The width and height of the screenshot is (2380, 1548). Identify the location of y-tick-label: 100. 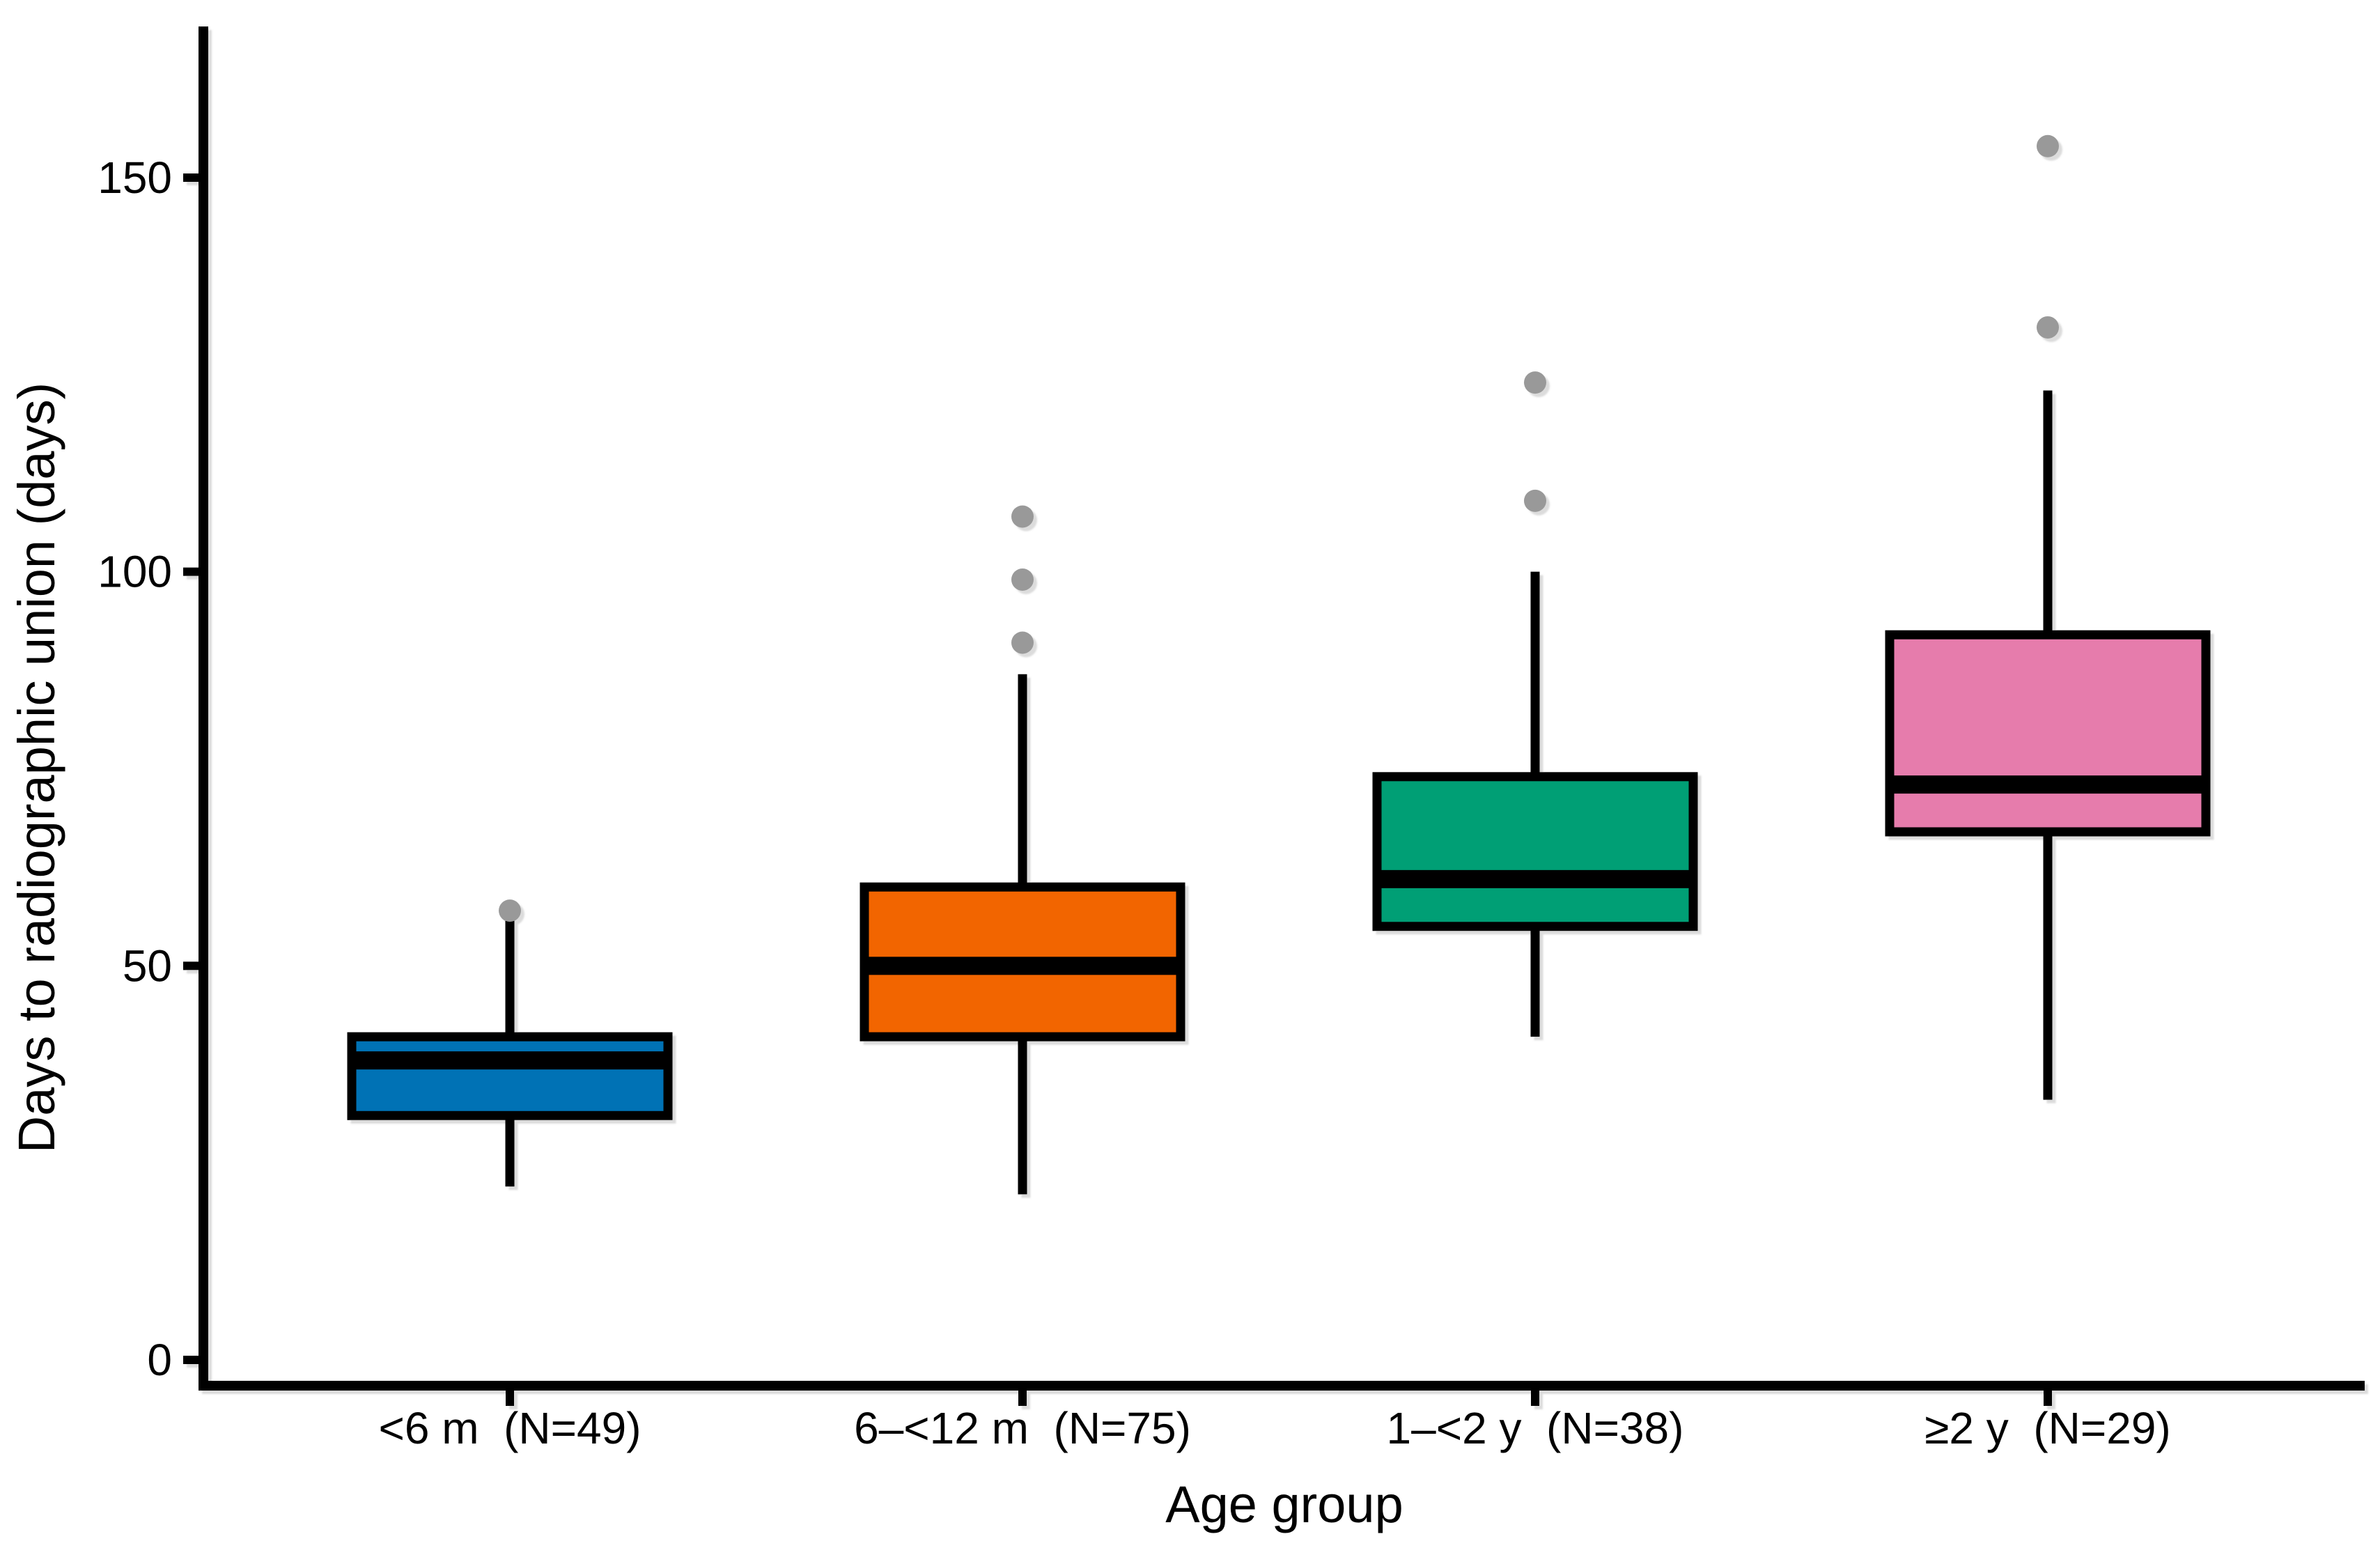
(135, 572).